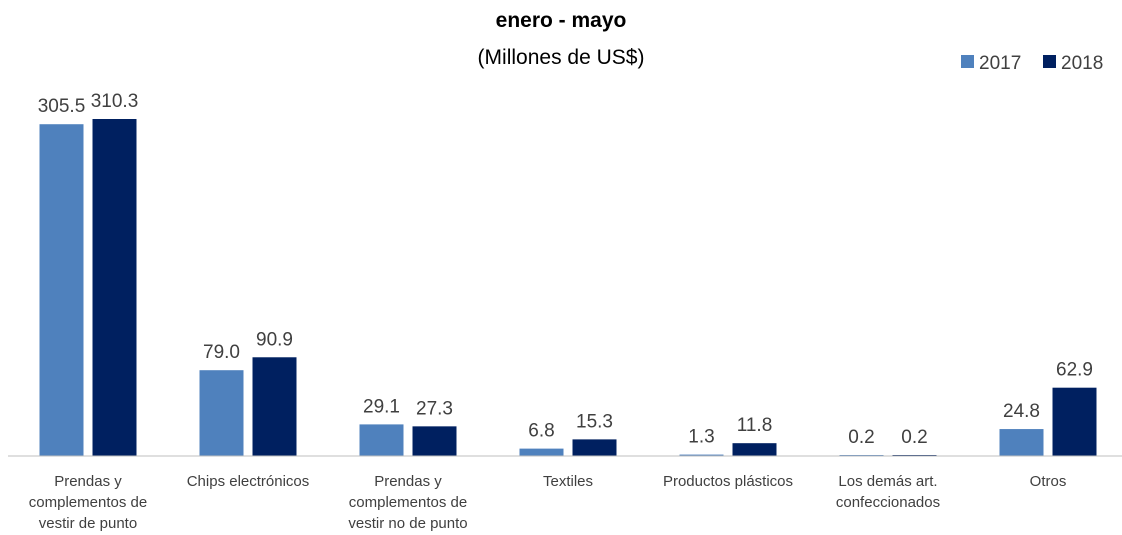  I want to click on chart-title: enero - mayo, so click(561, 20).